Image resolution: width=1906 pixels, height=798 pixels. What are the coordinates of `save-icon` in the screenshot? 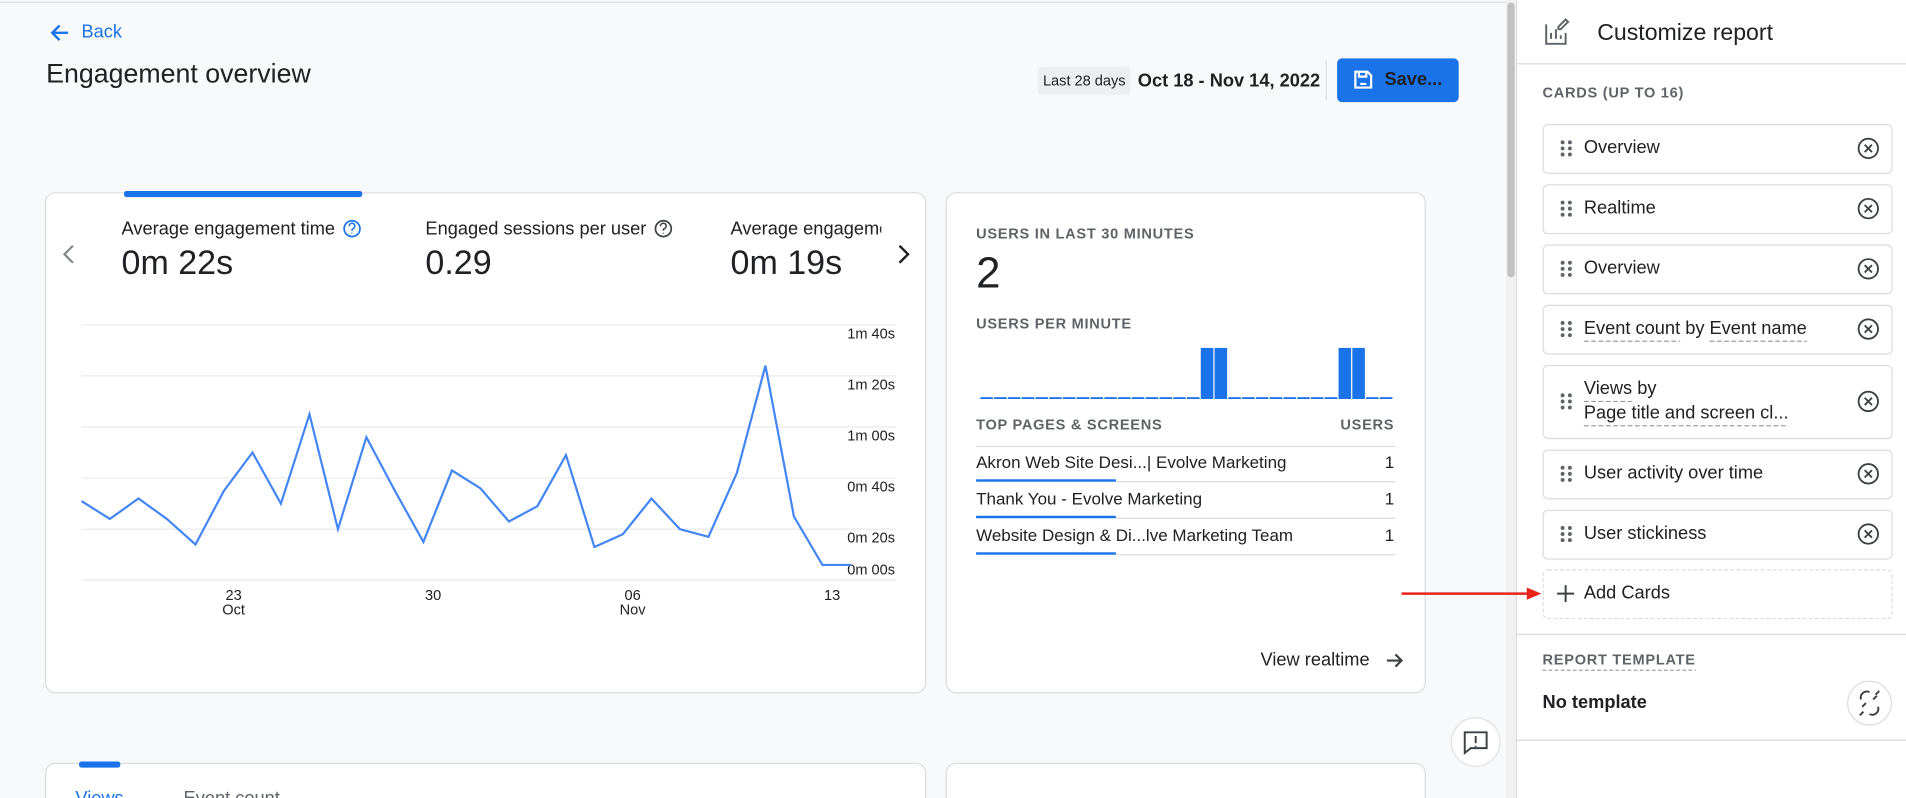 It's located at (1363, 79).